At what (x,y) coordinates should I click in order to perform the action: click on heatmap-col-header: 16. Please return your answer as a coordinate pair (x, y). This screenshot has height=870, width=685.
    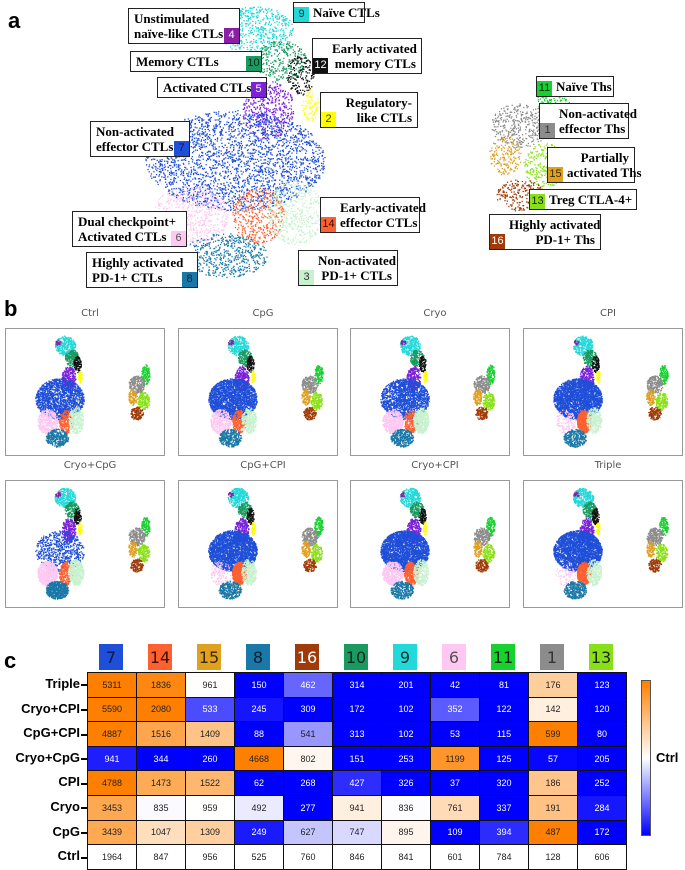
    Looking at the image, I should click on (307, 657).